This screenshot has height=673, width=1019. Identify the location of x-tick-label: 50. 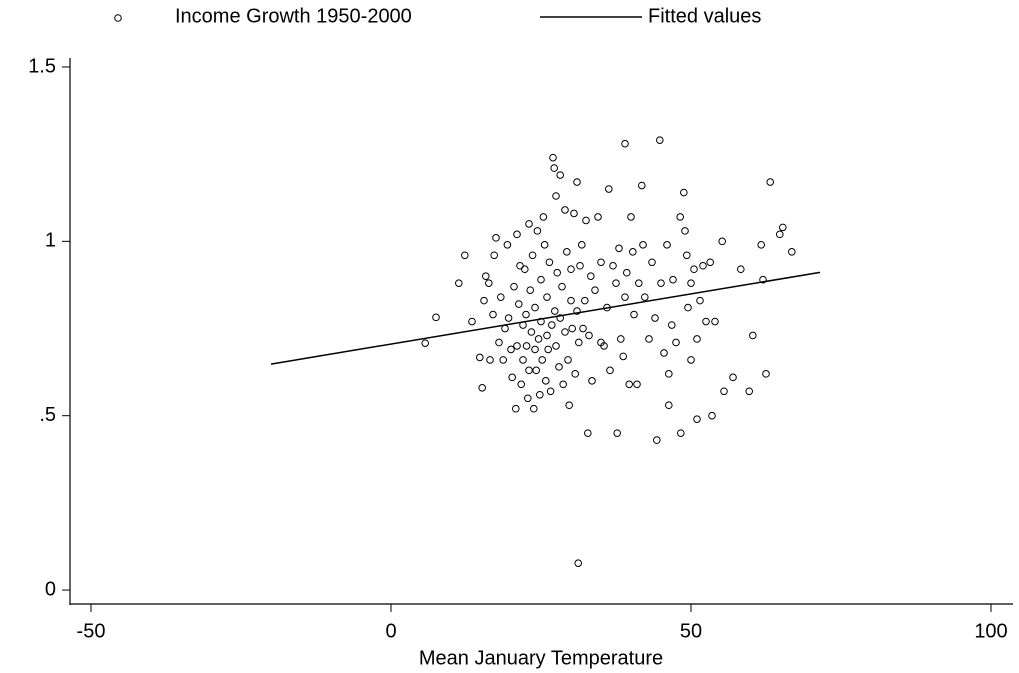
(691, 631).